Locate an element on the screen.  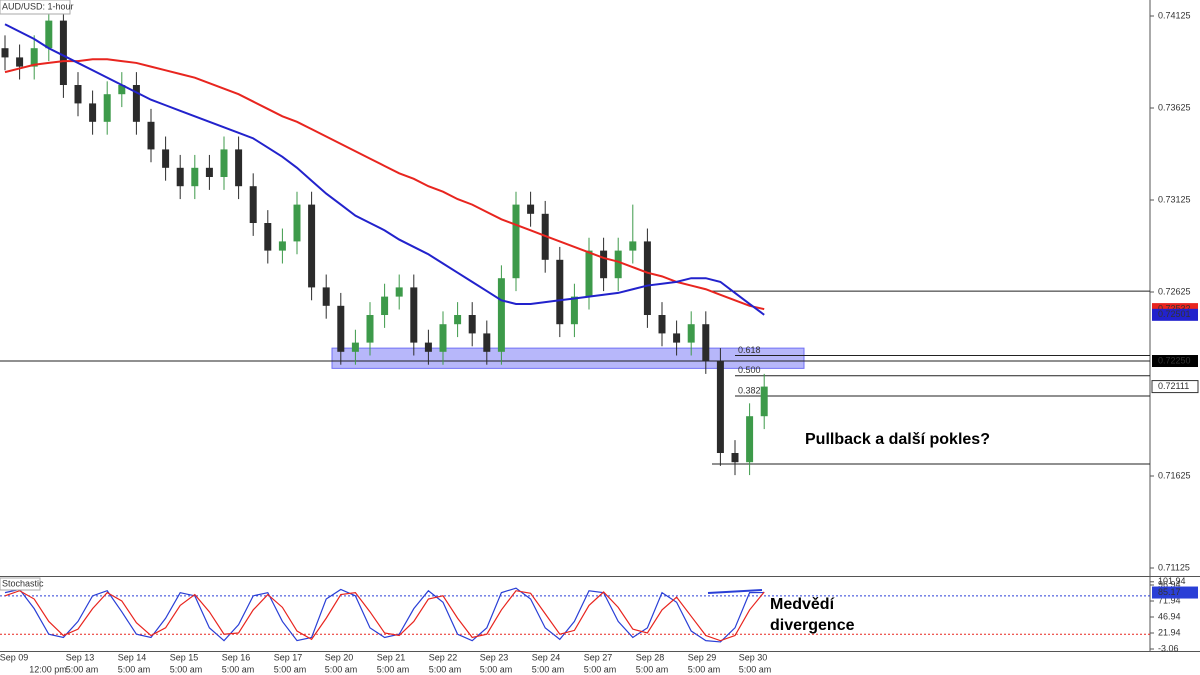
price-tag-label: 0.72501 is located at coordinates (1174, 314).